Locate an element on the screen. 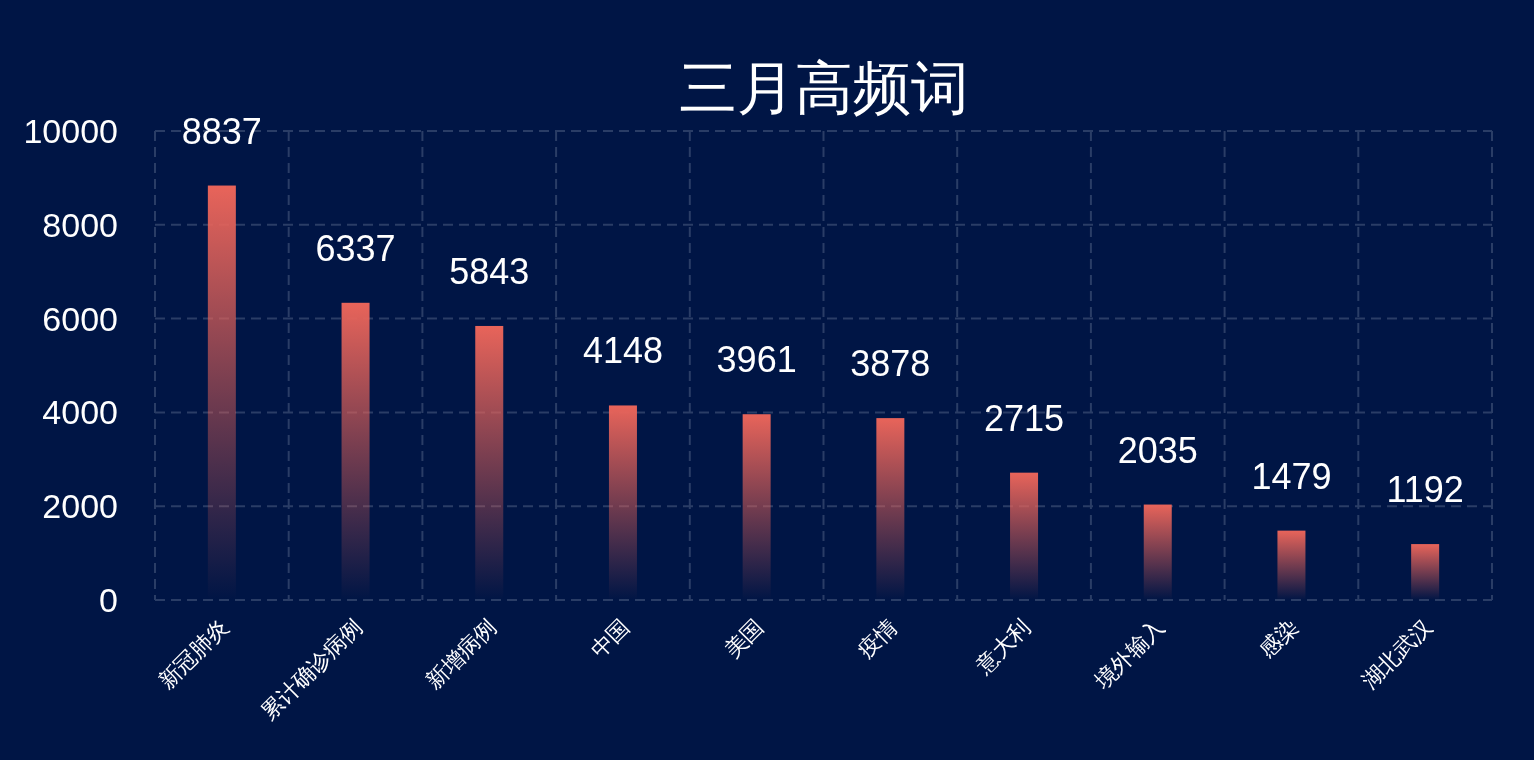 Image resolution: width=1534 pixels, height=760 pixels. data-label: 5843 is located at coordinates (489, 271).